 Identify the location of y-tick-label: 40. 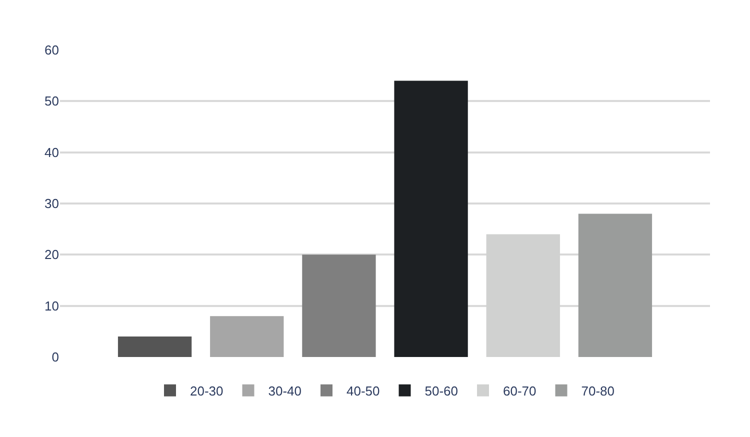
(51, 152).